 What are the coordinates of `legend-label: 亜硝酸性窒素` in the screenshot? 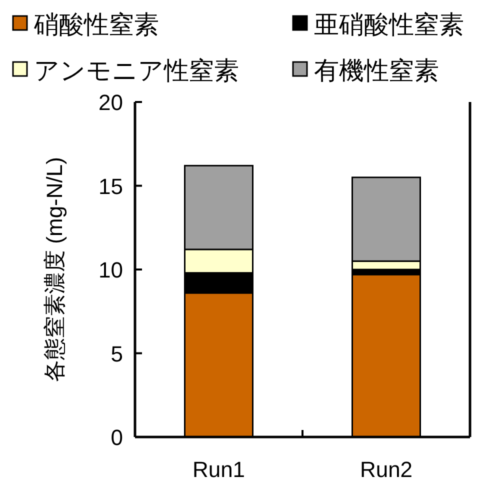 It's located at (389, 25).